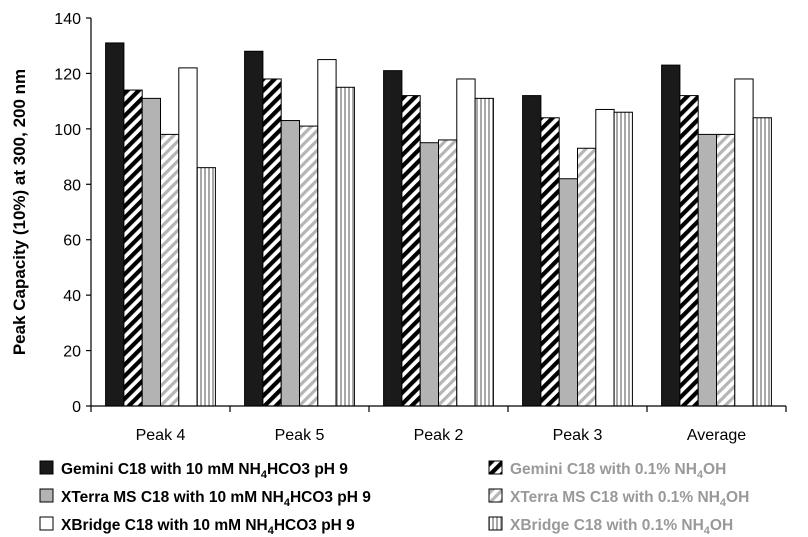 This screenshot has height=537, width=808. I want to click on y-tick-label: 100, so click(67, 130).